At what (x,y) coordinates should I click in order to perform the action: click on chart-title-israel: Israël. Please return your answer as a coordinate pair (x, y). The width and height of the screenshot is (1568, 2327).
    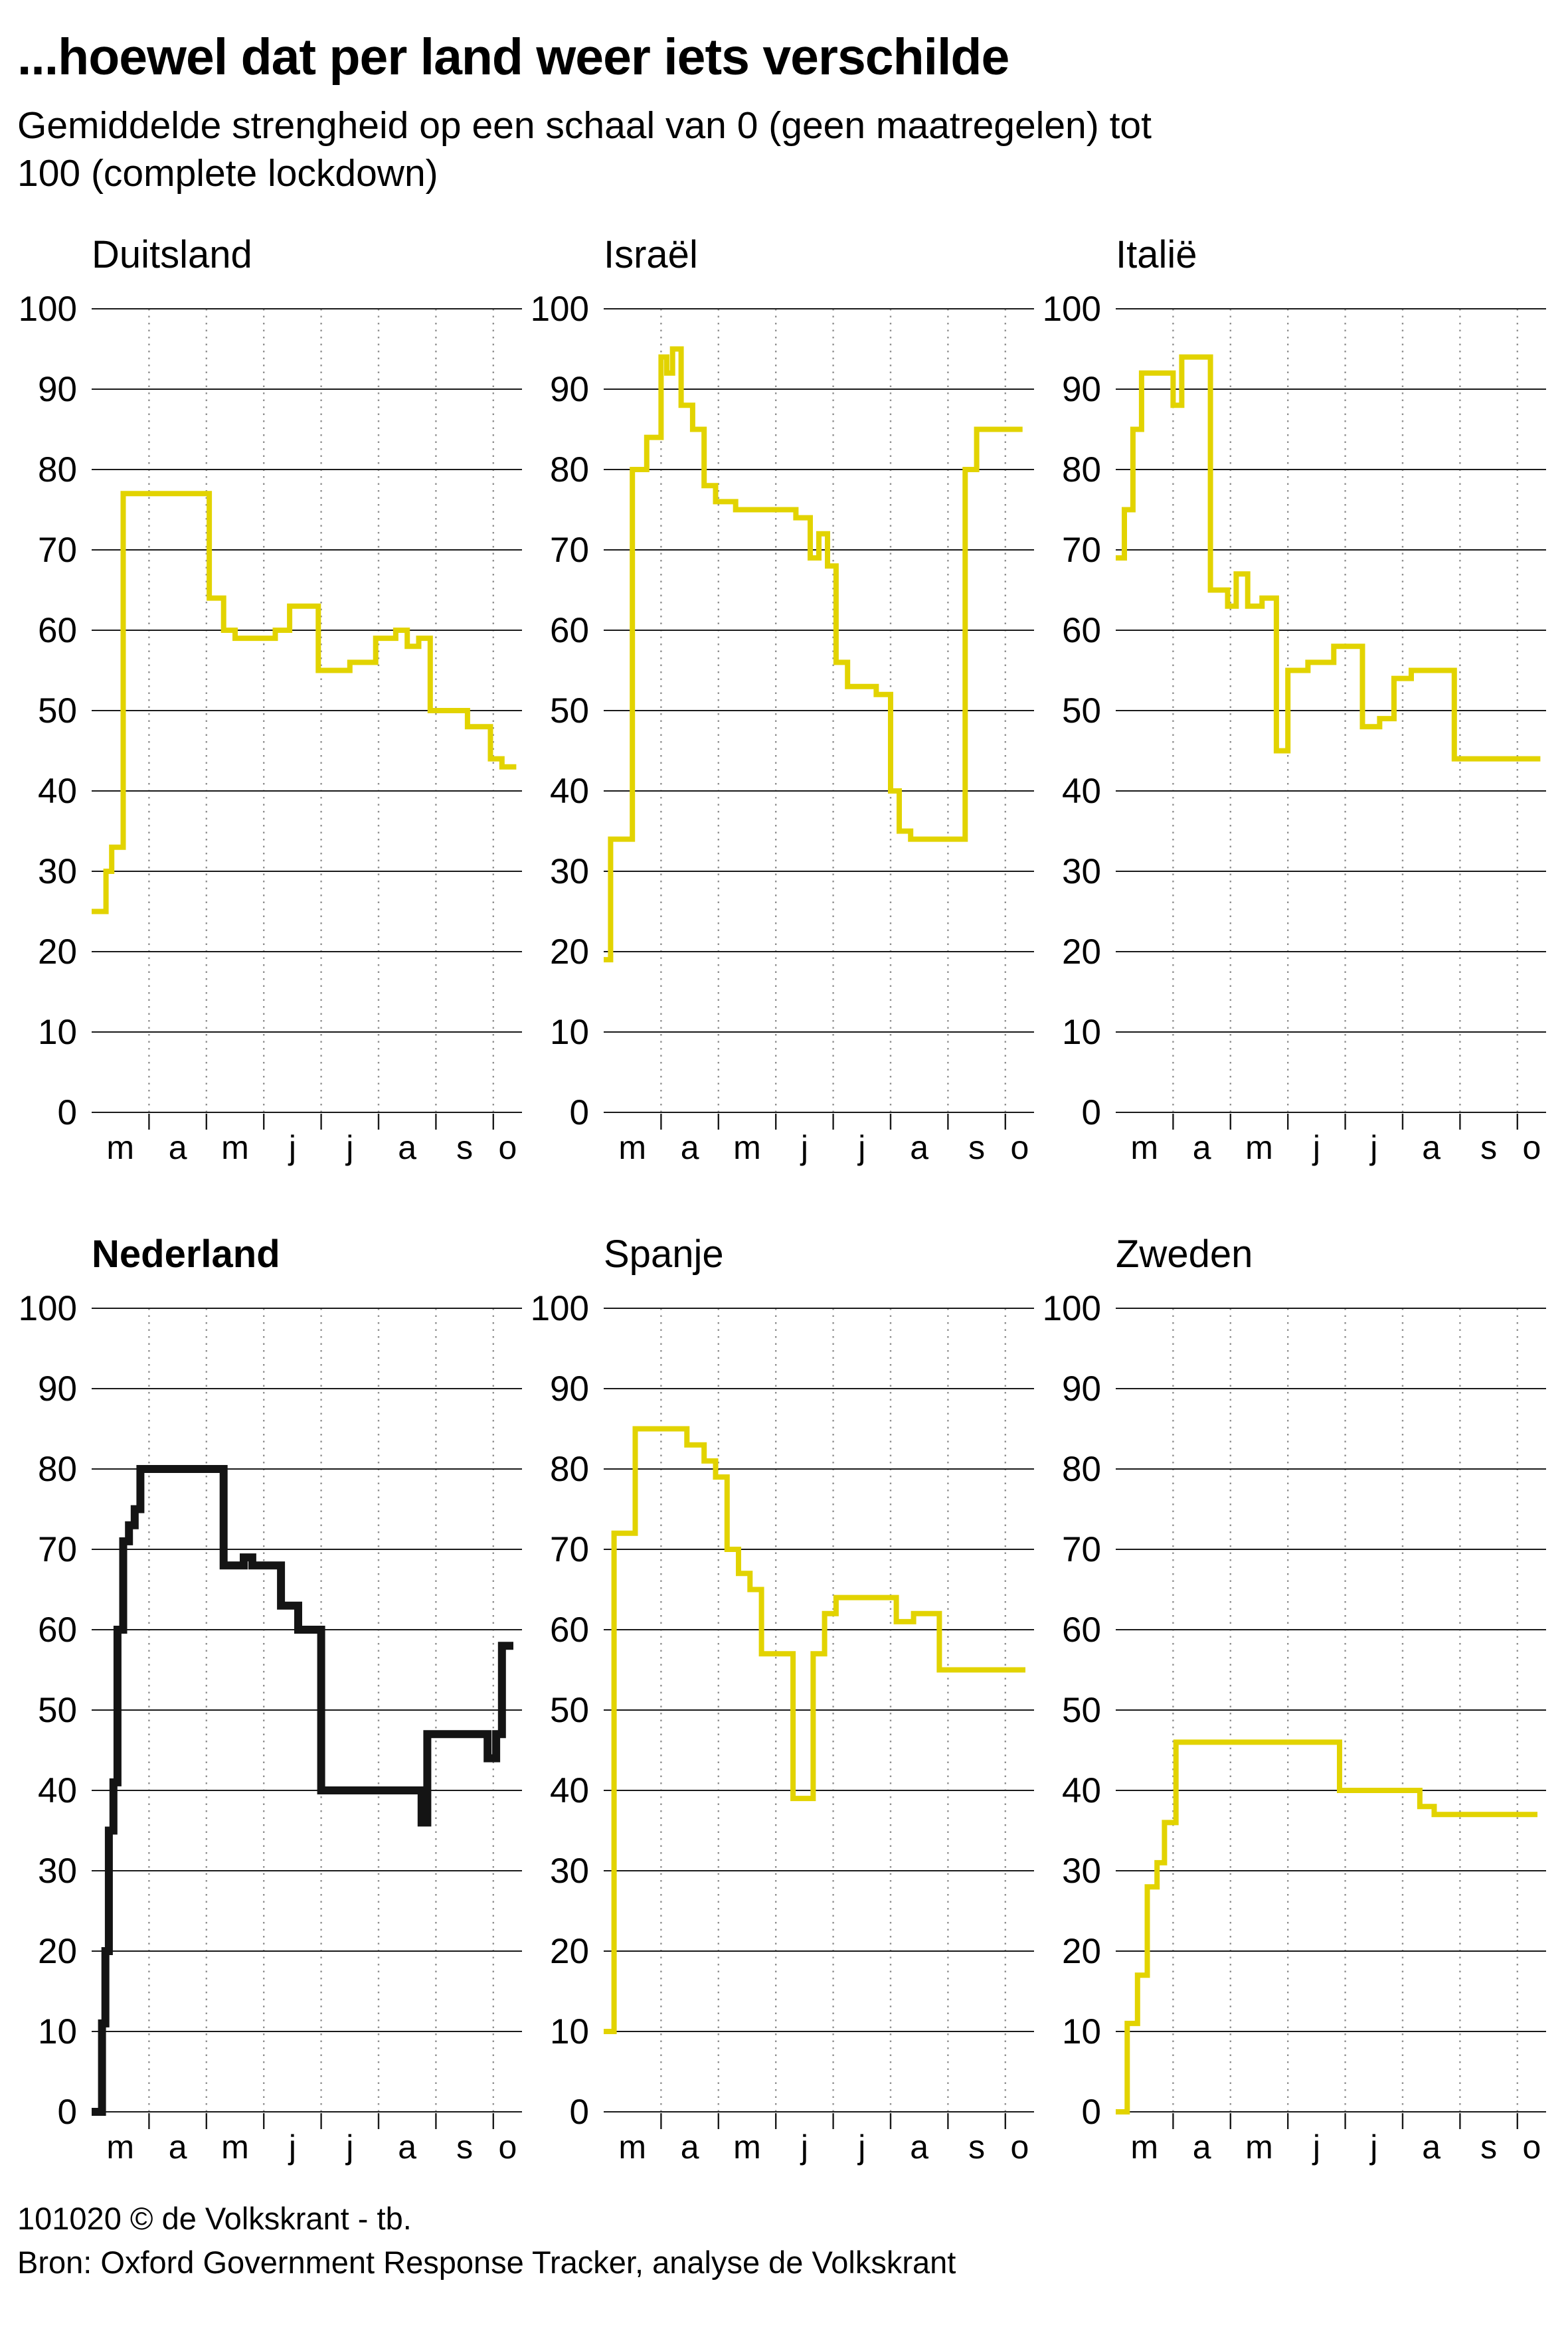
    Looking at the image, I should click on (651, 254).